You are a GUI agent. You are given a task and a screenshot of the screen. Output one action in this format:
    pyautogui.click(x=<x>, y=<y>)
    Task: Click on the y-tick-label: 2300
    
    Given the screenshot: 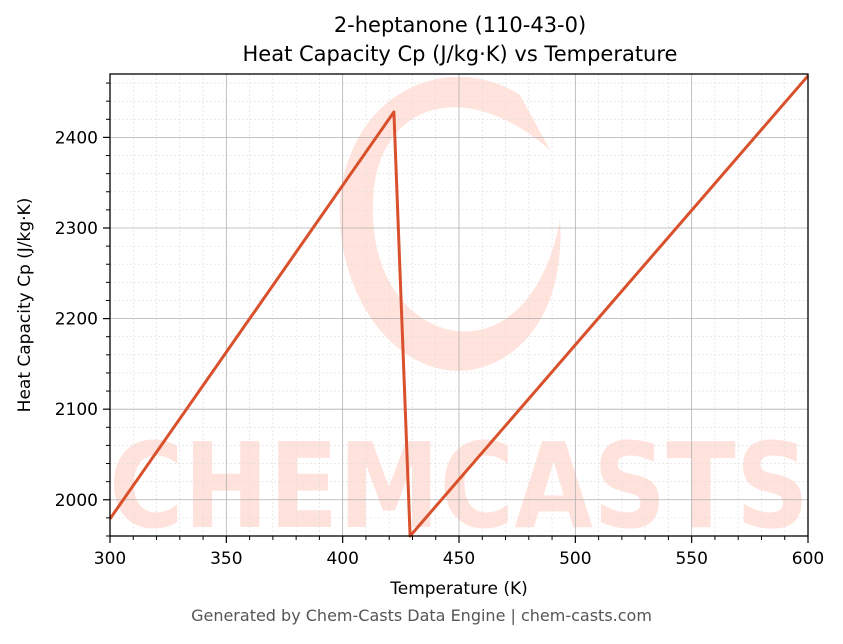 What is the action you would take?
    pyautogui.click(x=76, y=229)
    